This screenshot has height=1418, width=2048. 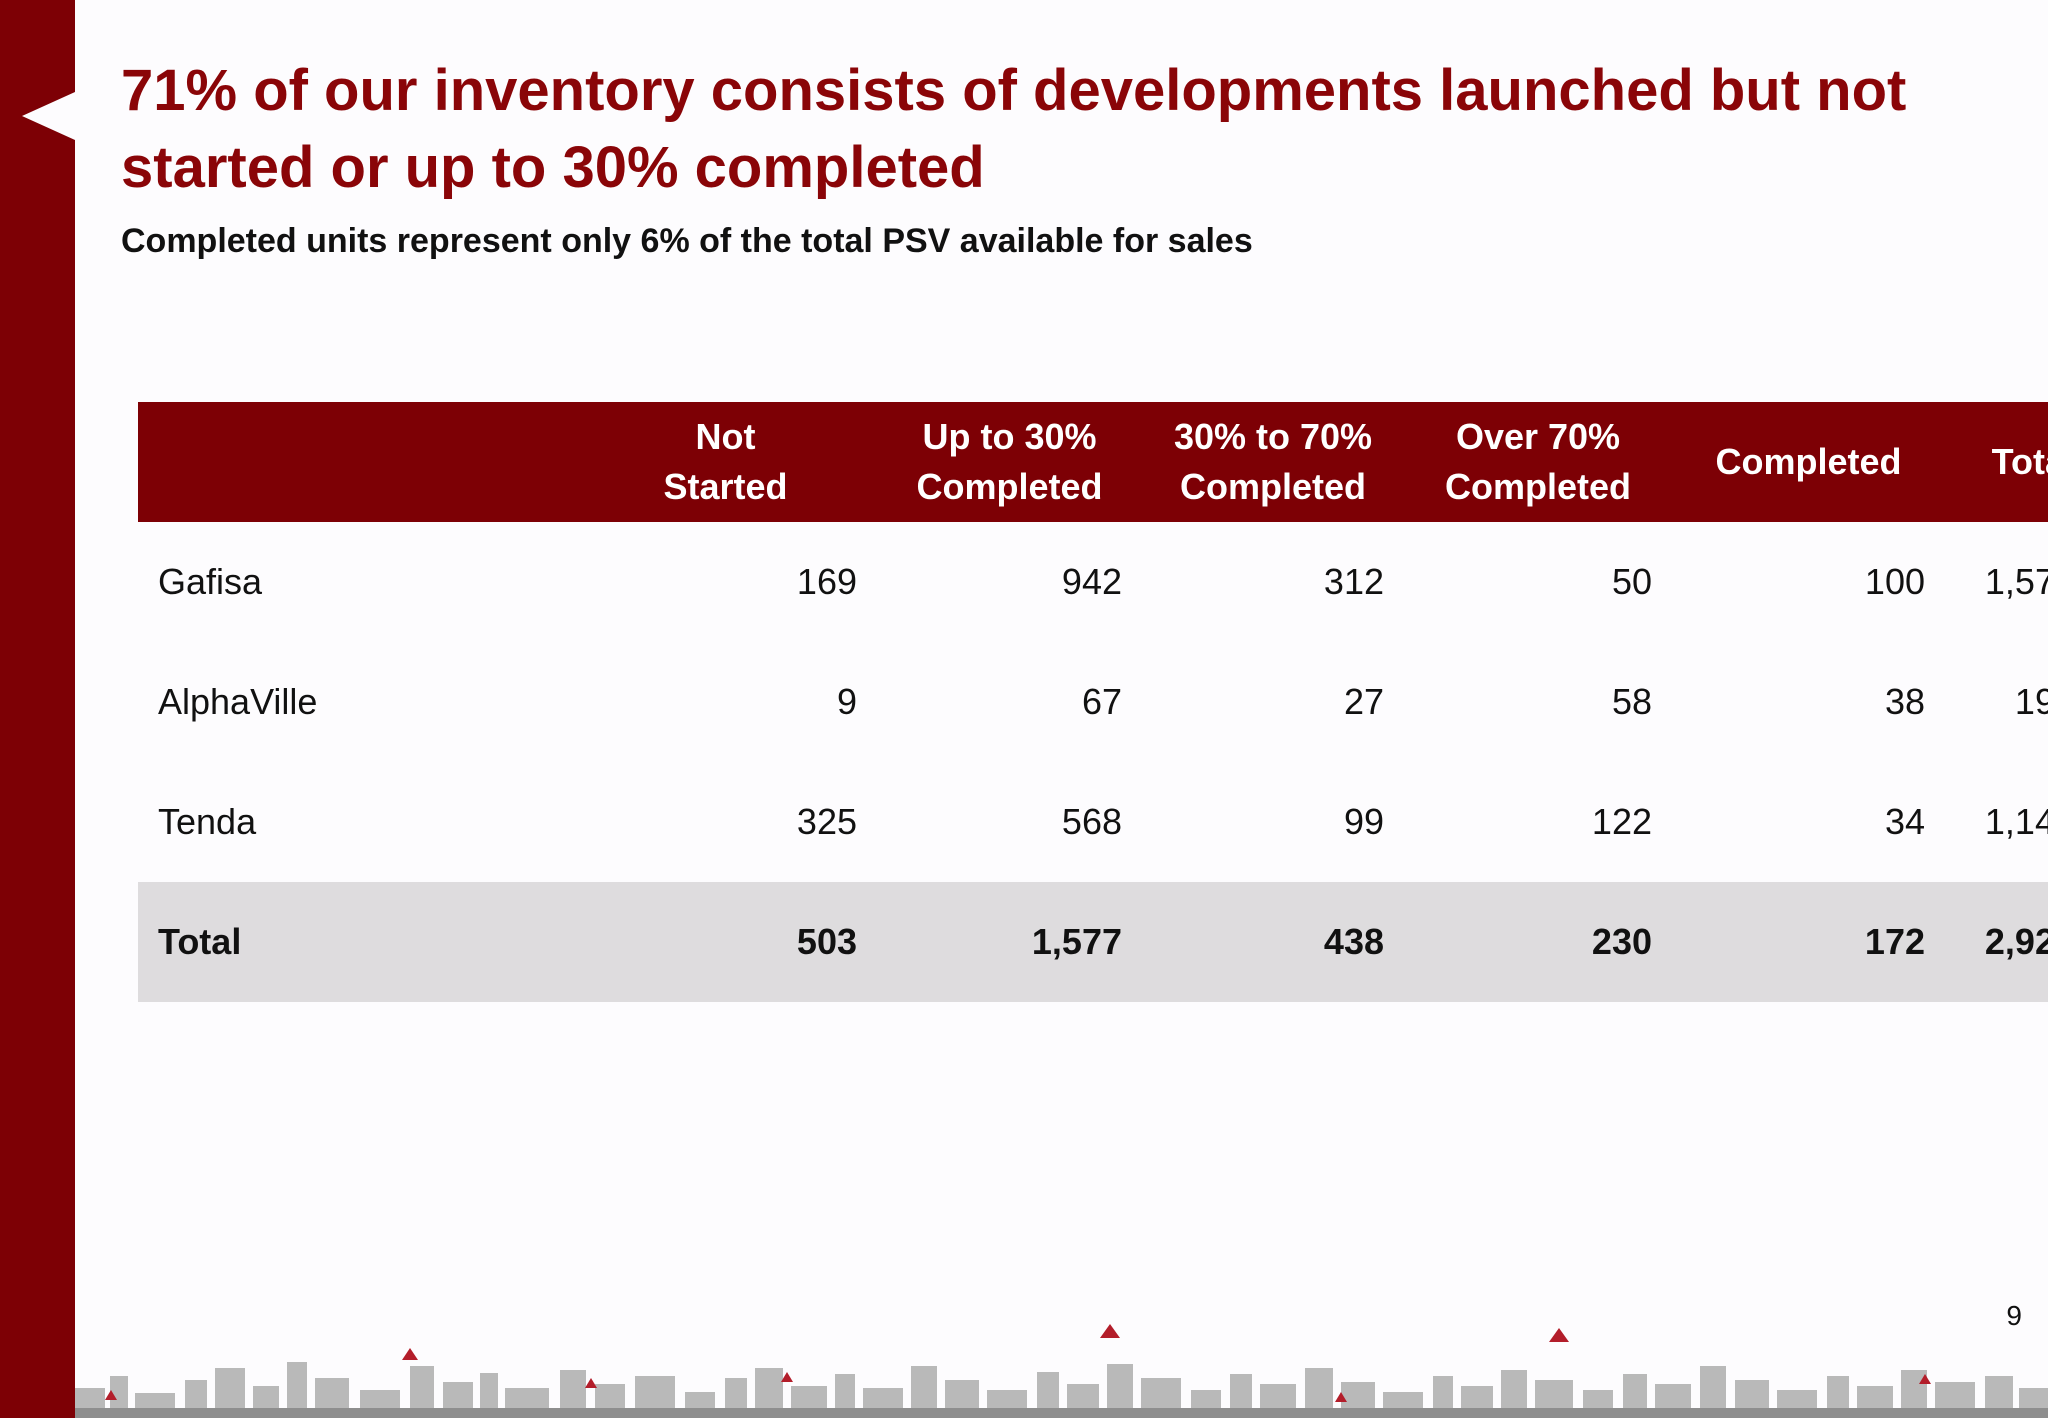 I want to click on total-30-to-70: 438, so click(x=1273, y=942).